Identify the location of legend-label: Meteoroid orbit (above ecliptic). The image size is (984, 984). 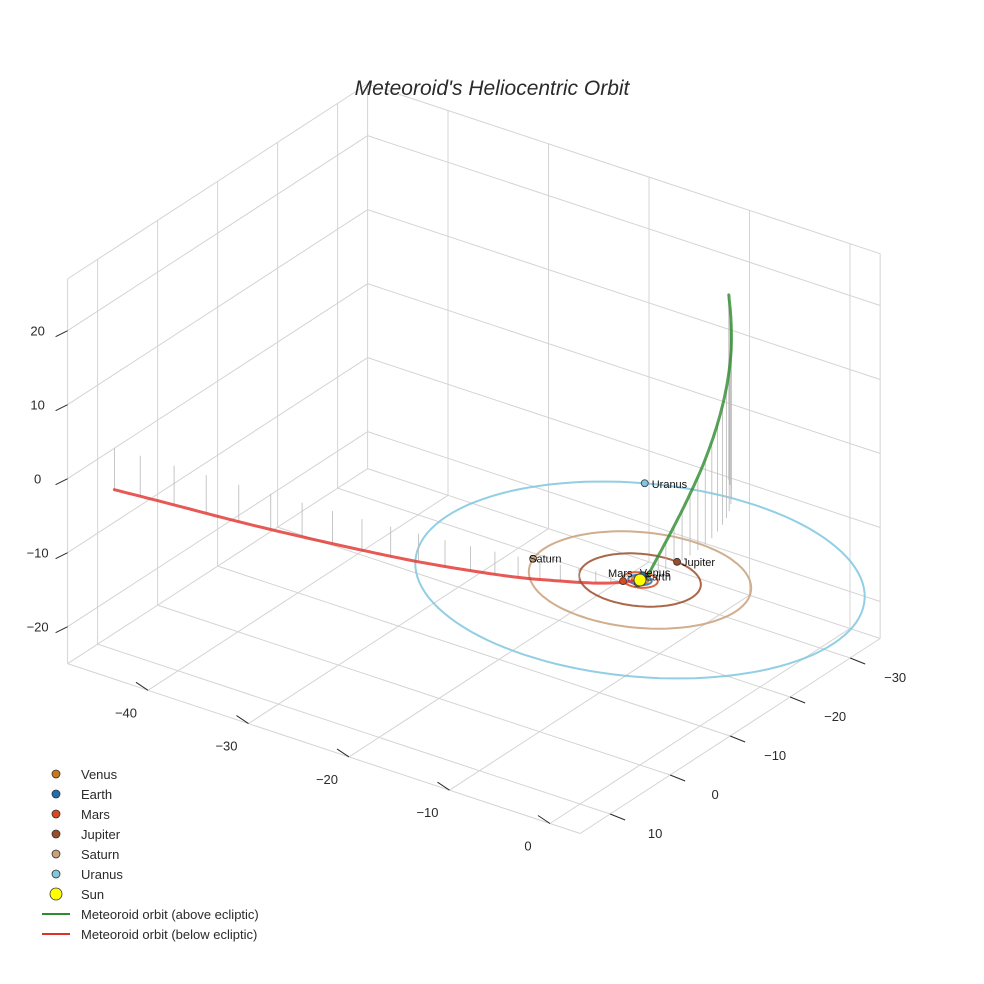
(170, 914).